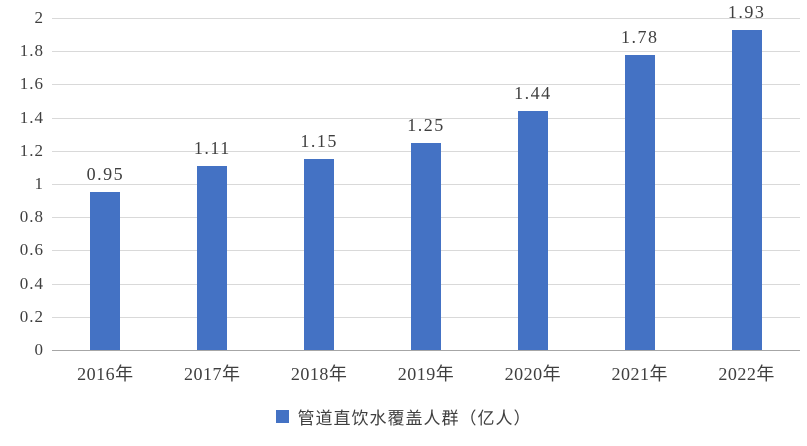  I want to click on bar-value-label: 1.11, so click(212, 147).